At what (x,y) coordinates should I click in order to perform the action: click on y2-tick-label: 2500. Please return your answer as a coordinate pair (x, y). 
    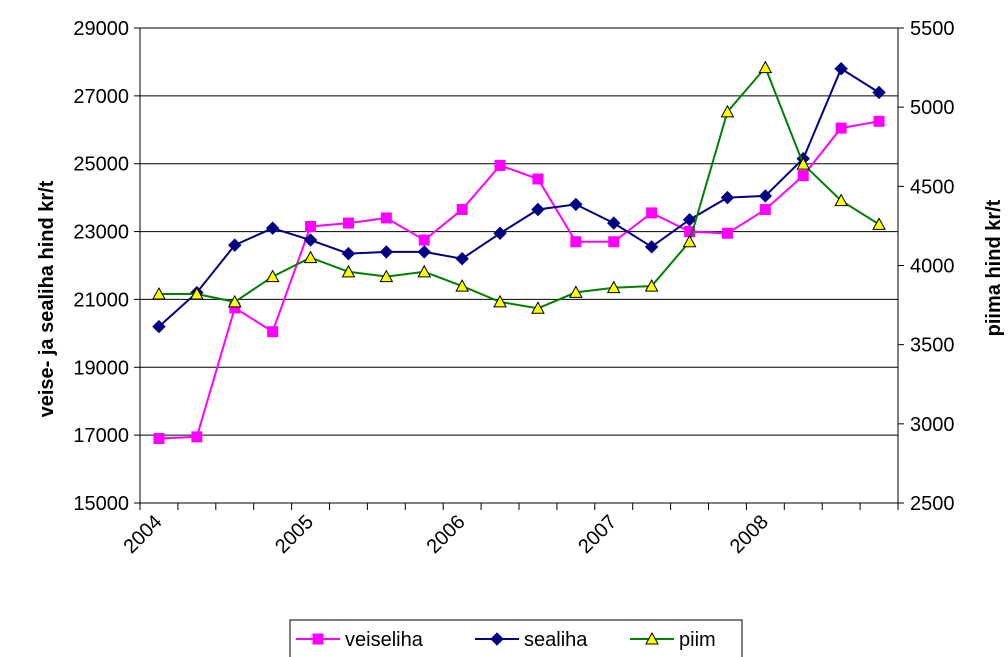
    Looking at the image, I should click on (932, 504).